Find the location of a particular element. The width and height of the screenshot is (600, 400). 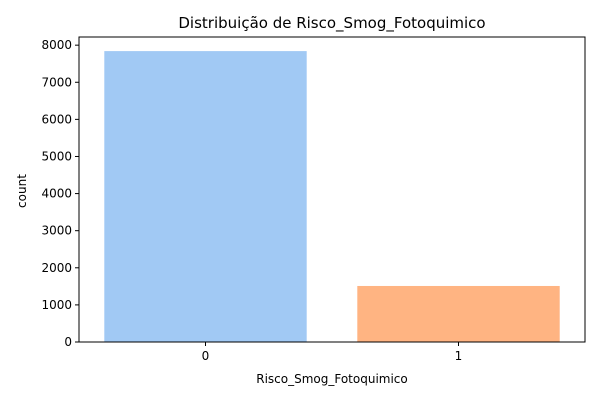

y-tick-label-3000: 3000 is located at coordinates (56, 231).